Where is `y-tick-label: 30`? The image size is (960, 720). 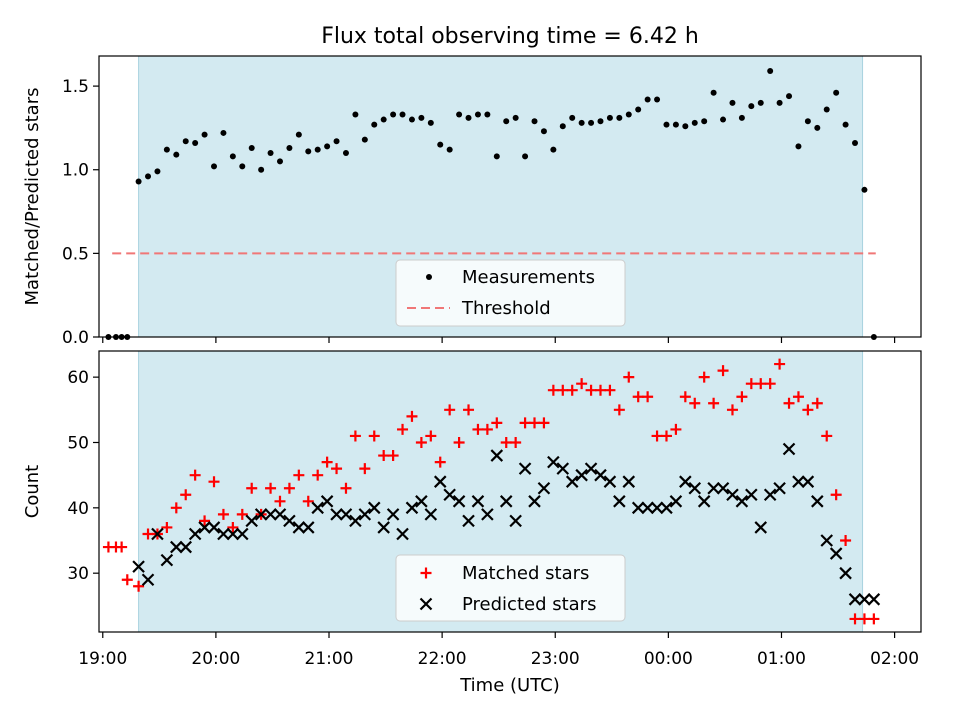
y-tick-label: 30 is located at coordinates (78, 574).